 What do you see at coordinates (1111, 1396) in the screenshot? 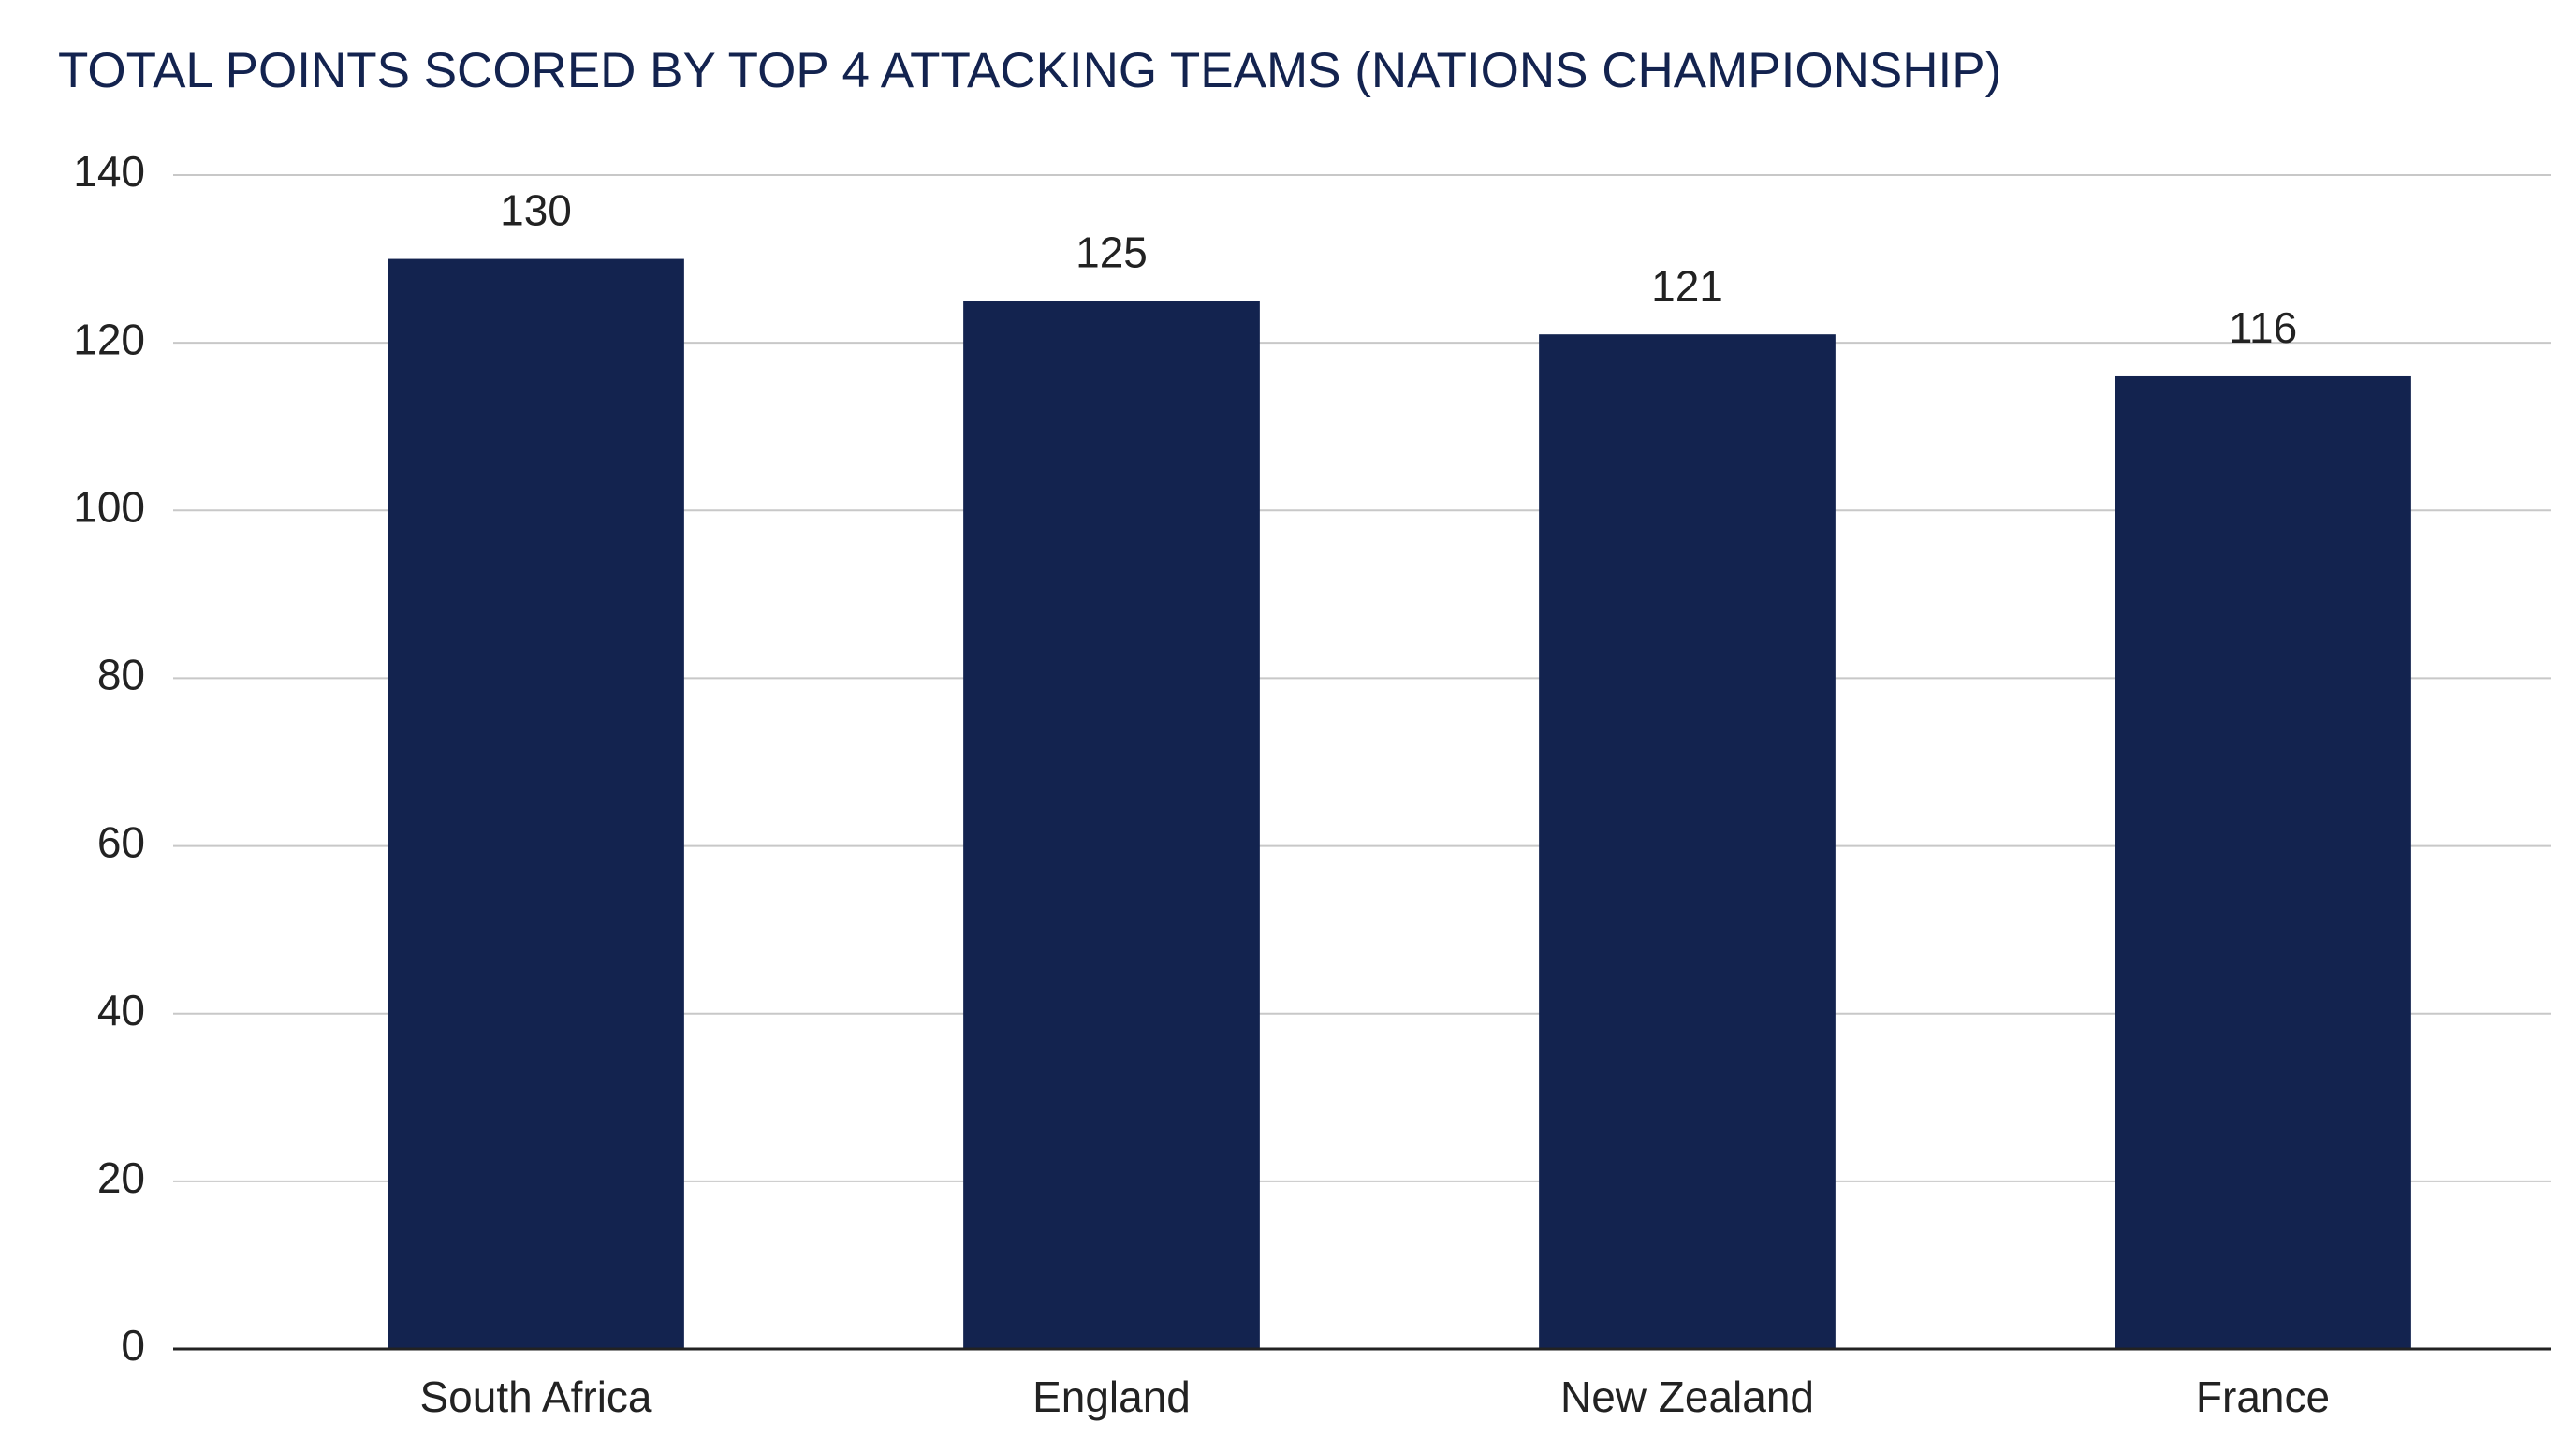
I see `x-tick-label: England` at bounding box center [1111, 1396].